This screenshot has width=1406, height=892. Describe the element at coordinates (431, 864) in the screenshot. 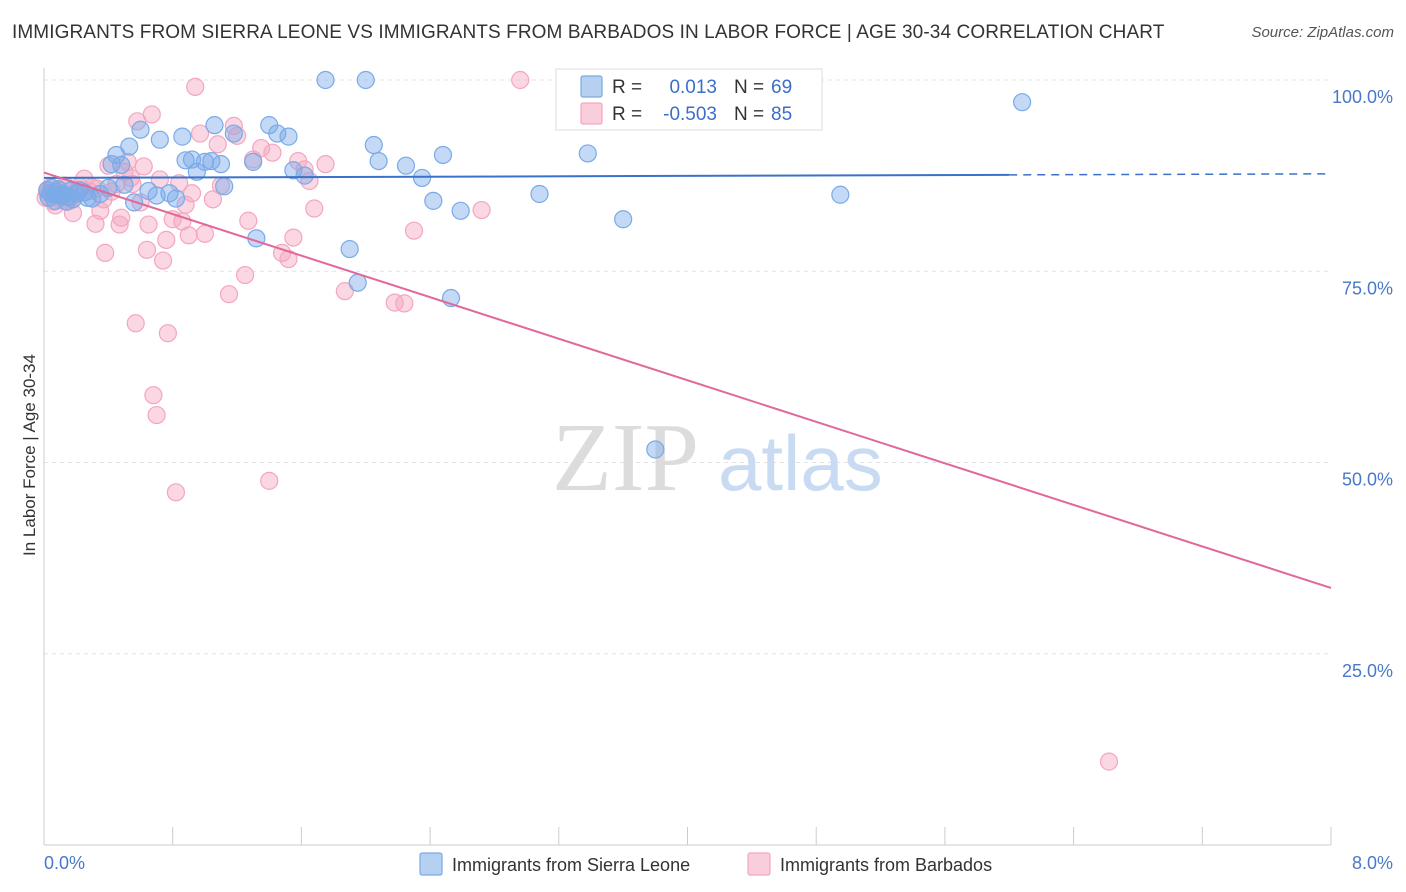

I see `legend-swatch-sierra-leone` at that location.